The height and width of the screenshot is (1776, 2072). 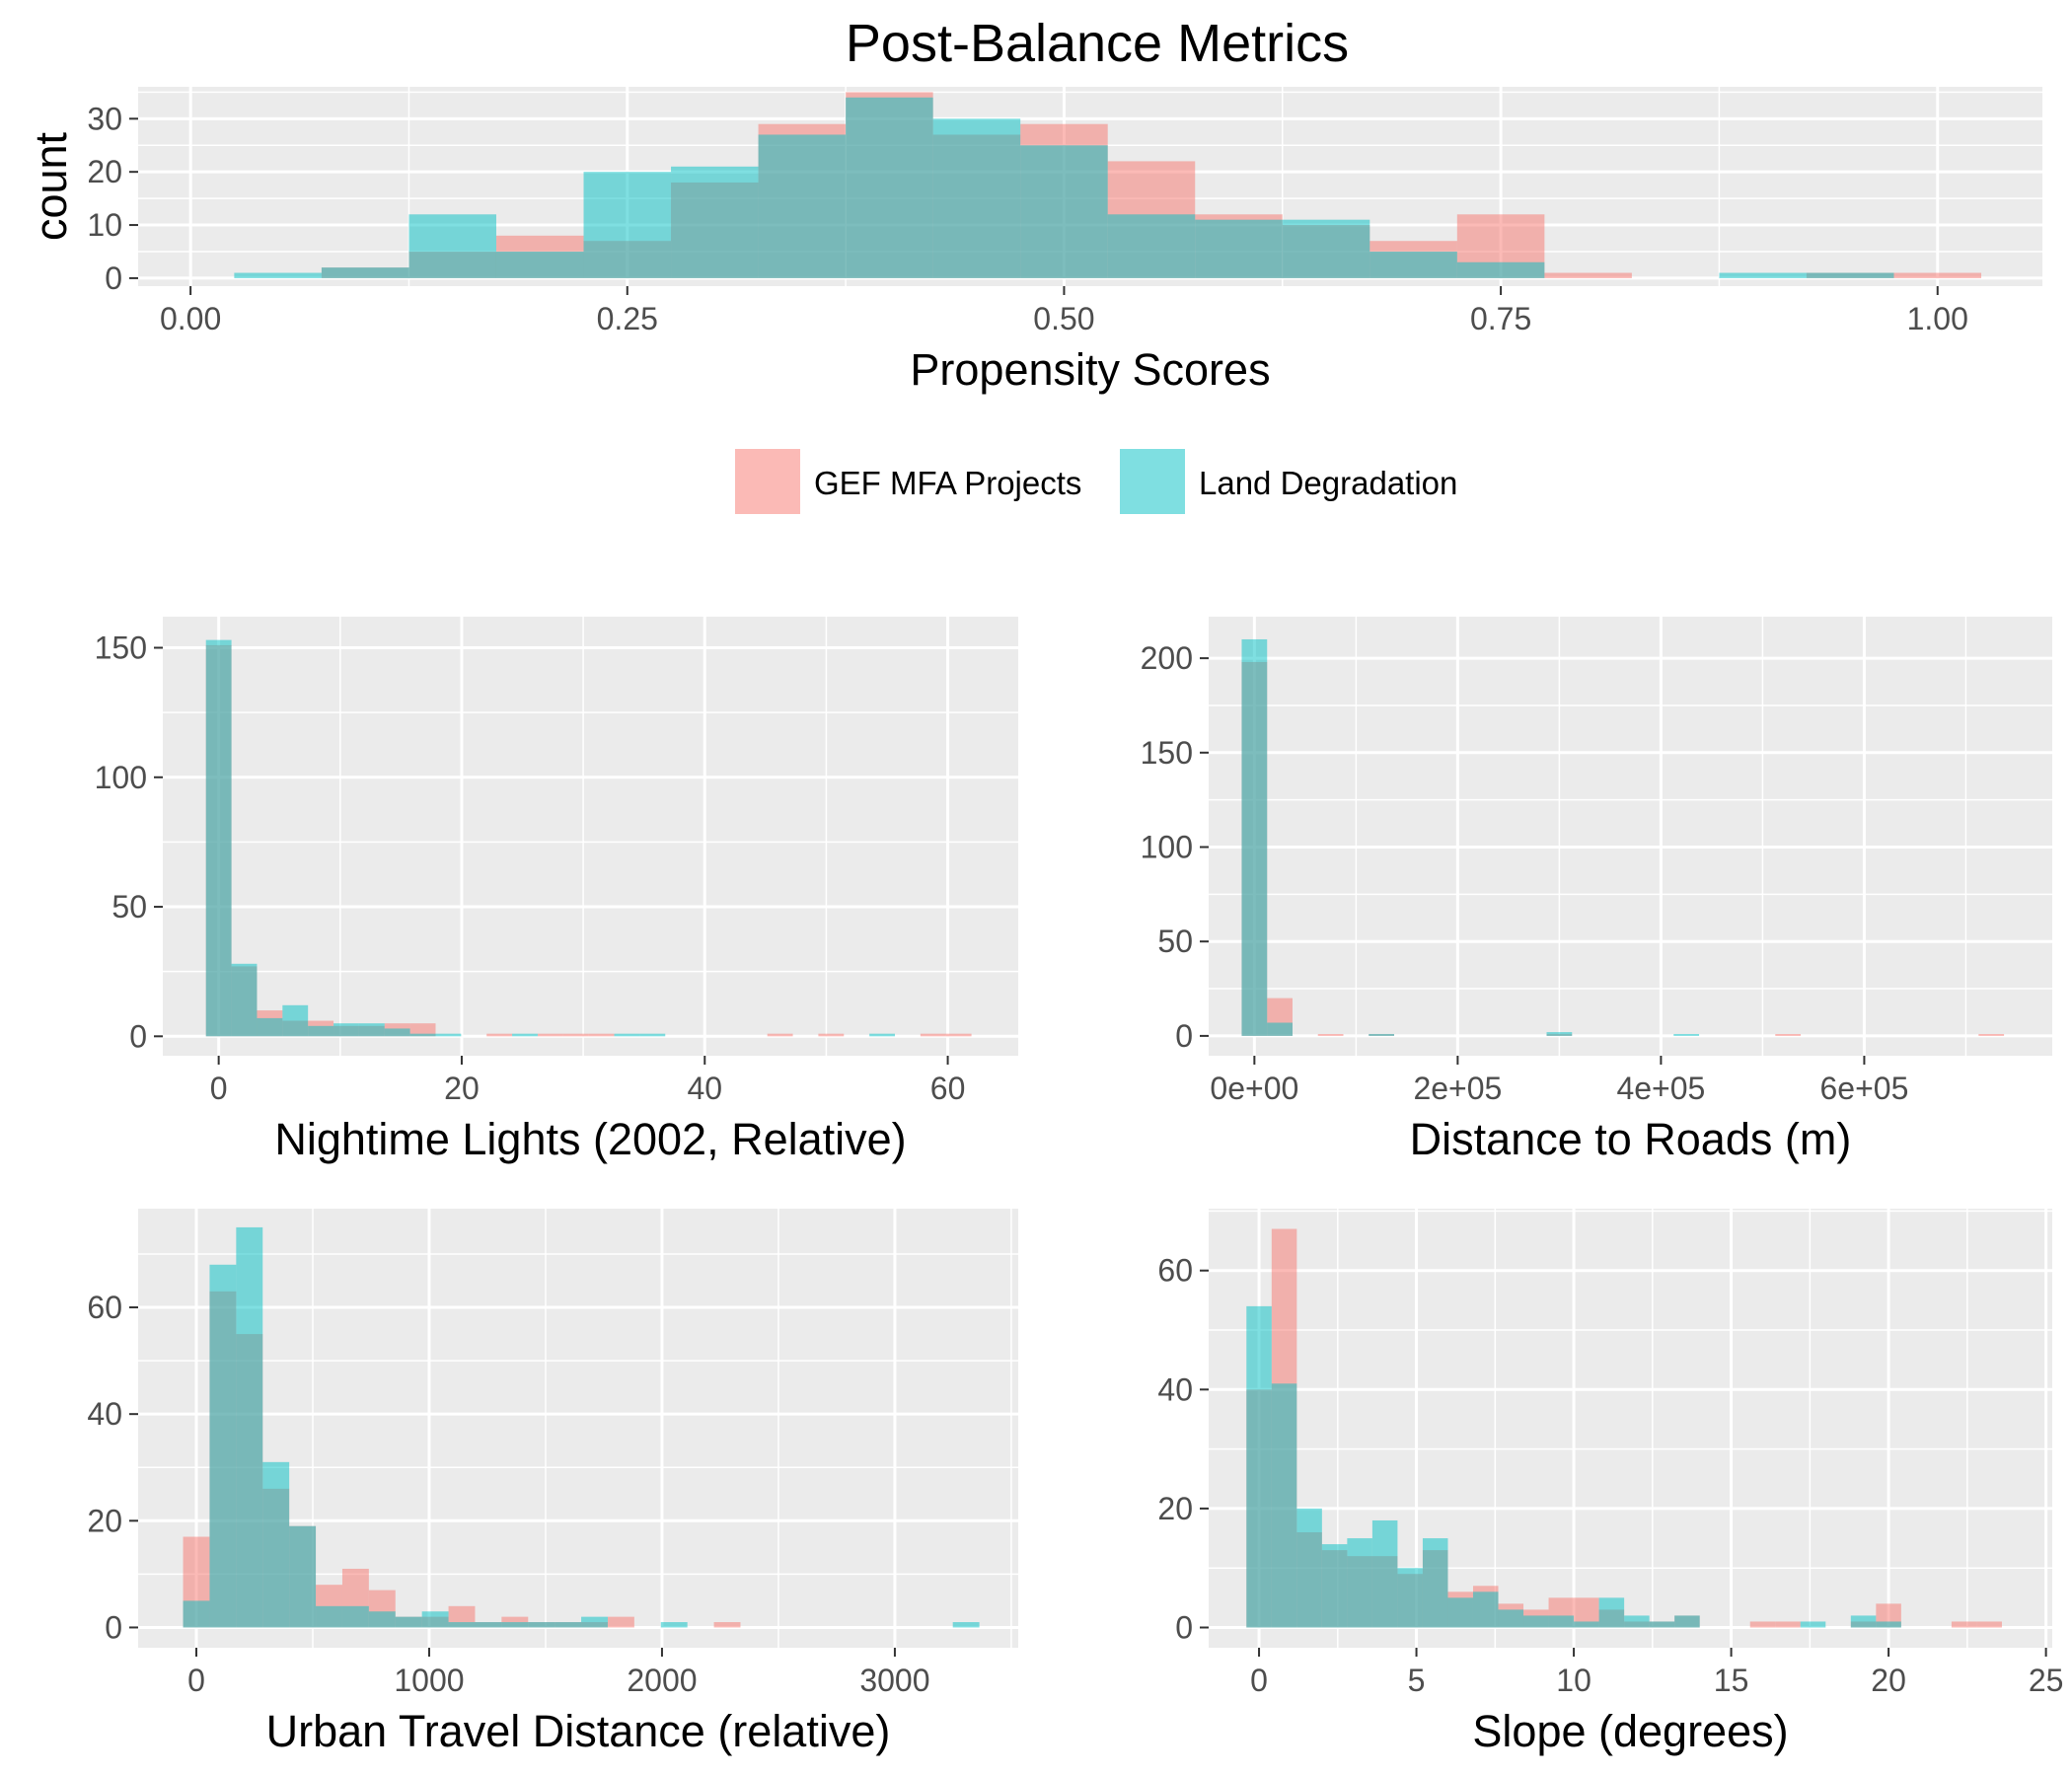 What do you see at coordinates (1864, 1089) in the screenshot?
I see `x-tick-label: 6e+05` at bounding box center [1864, 1089].